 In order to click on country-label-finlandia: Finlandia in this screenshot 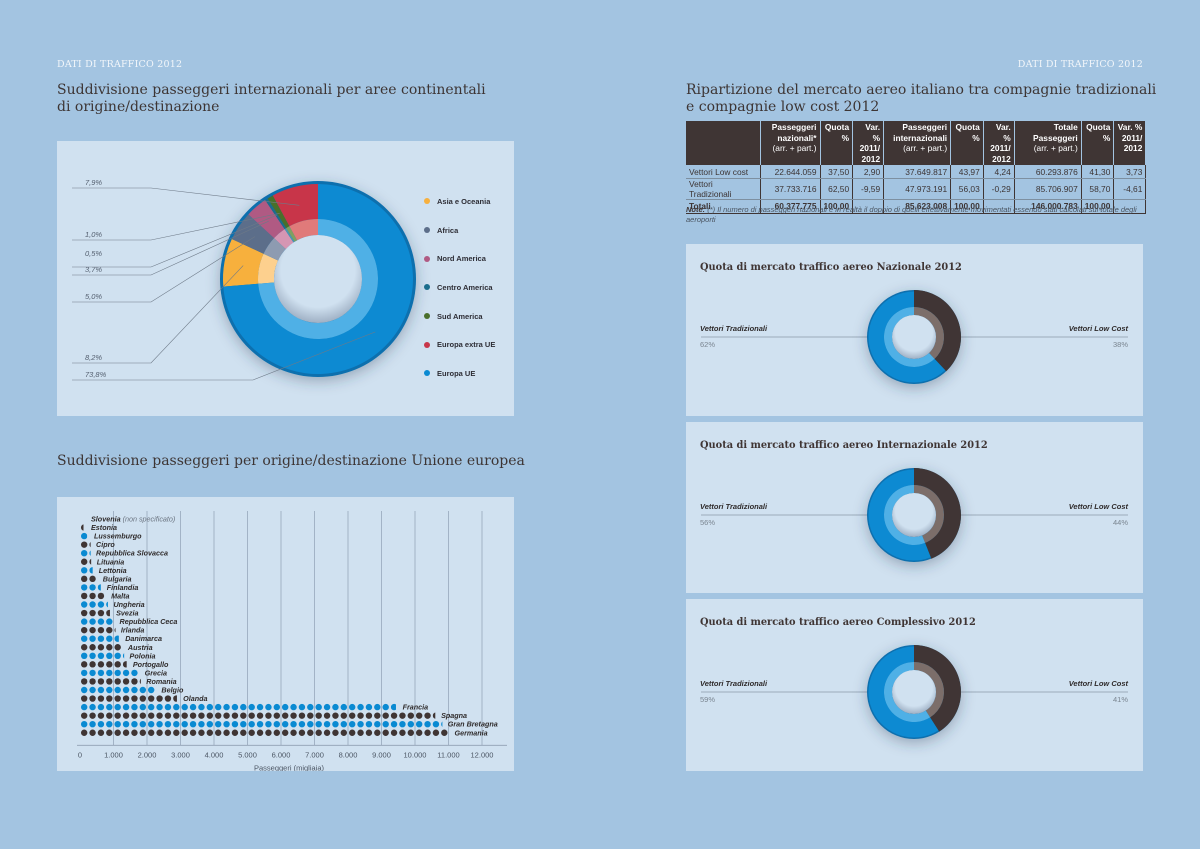, I will do `click(123, 587)`.